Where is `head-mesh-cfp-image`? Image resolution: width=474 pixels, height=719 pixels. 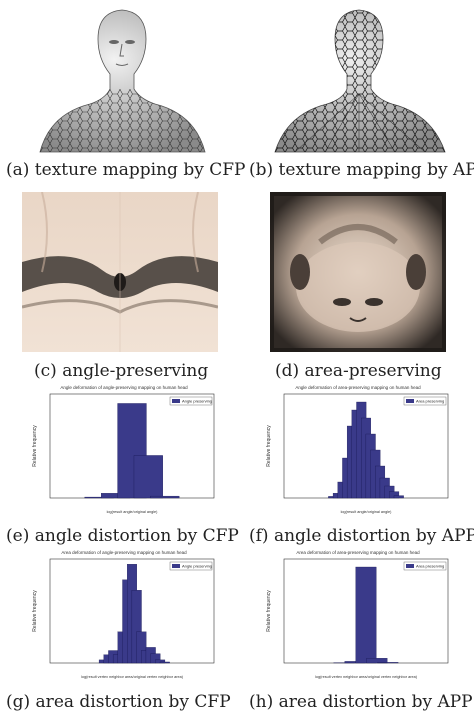
head-mesh-cfp-image is located at coordinates (122, 81).